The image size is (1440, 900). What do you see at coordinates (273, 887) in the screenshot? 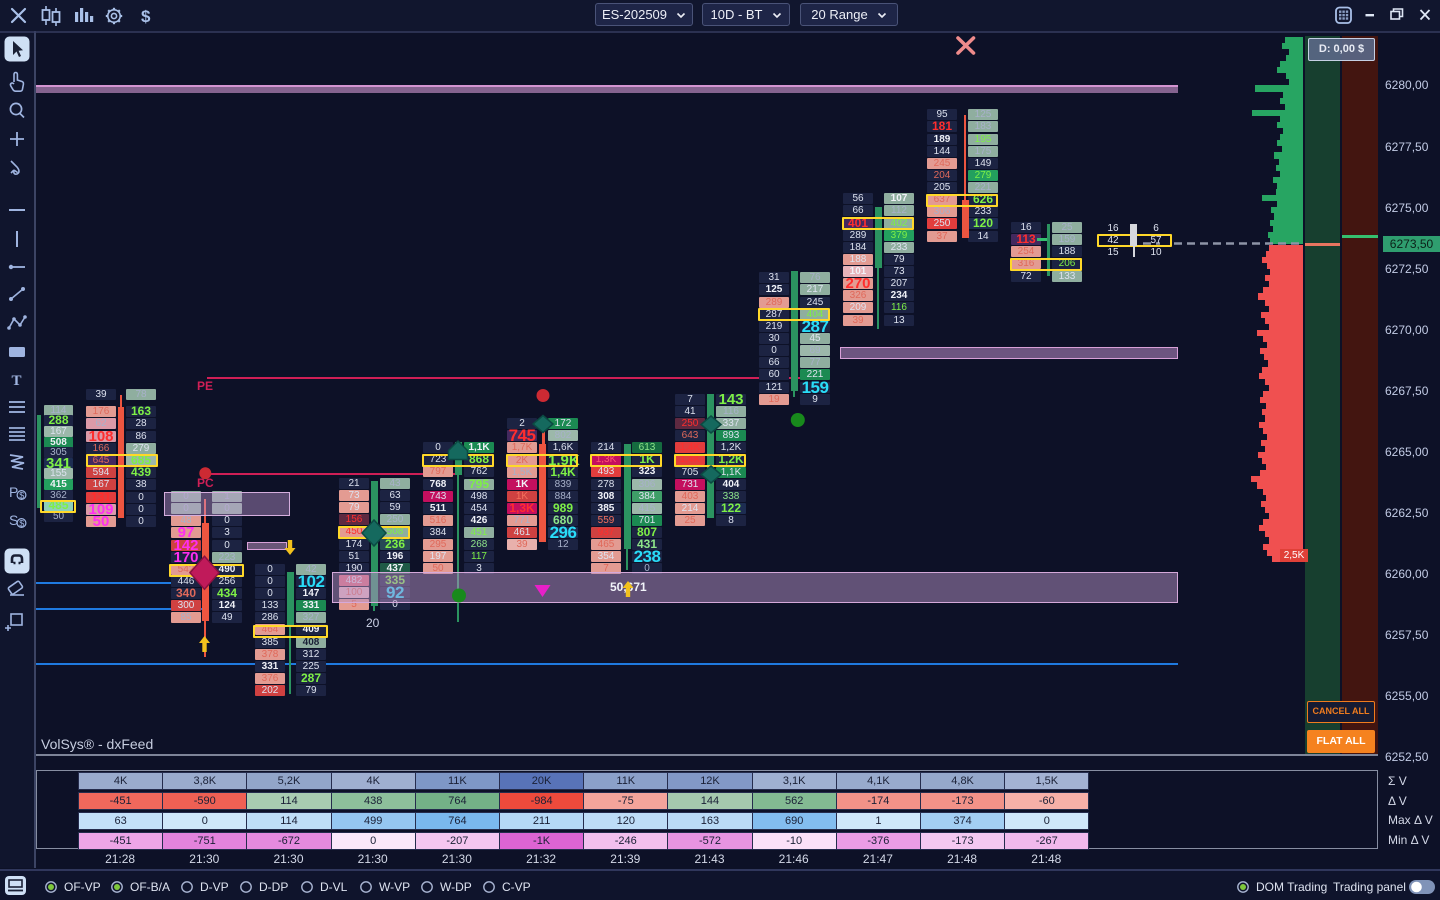
I see `svg-text: D-DP` at bounding box center [273, 887].